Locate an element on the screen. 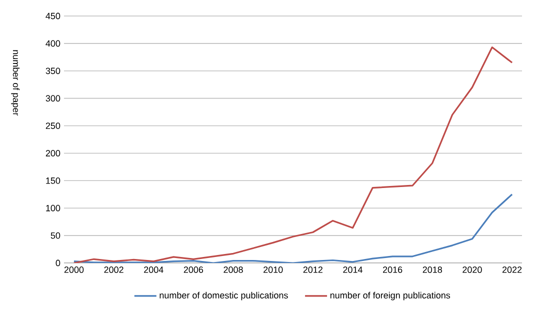 This screenshot has height=323, width=552. x-tick-label: 2012 is located at coordinates (312, 269).